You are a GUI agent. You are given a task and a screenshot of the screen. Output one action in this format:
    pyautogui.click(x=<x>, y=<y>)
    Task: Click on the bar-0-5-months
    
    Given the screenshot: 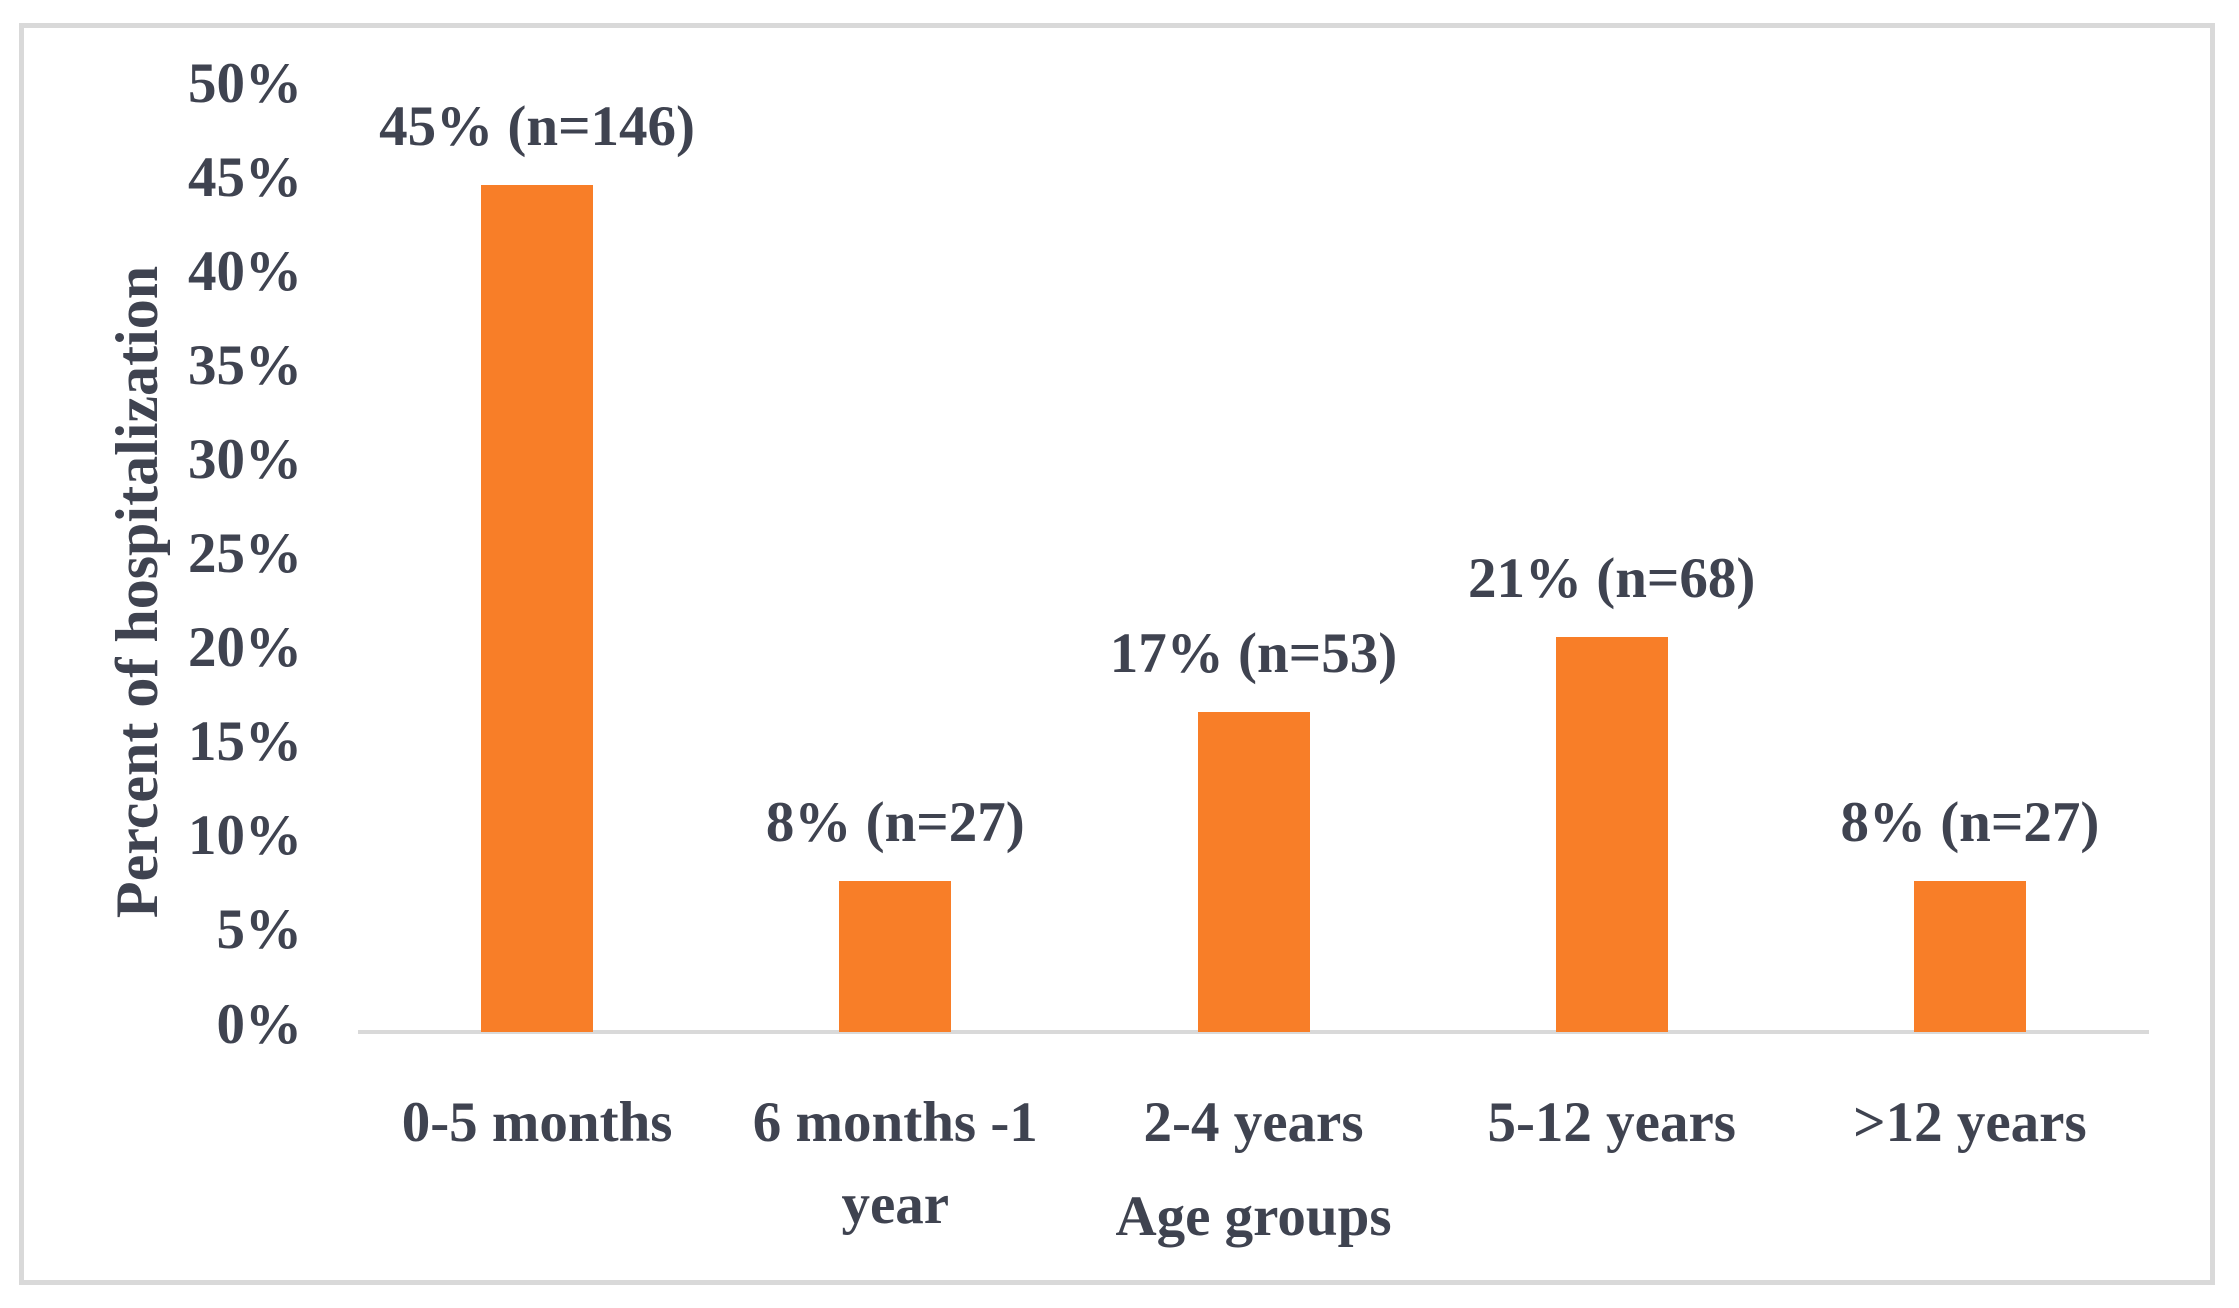 What is the action you would take?
    pyautogui.click(x=537, y=608)
    